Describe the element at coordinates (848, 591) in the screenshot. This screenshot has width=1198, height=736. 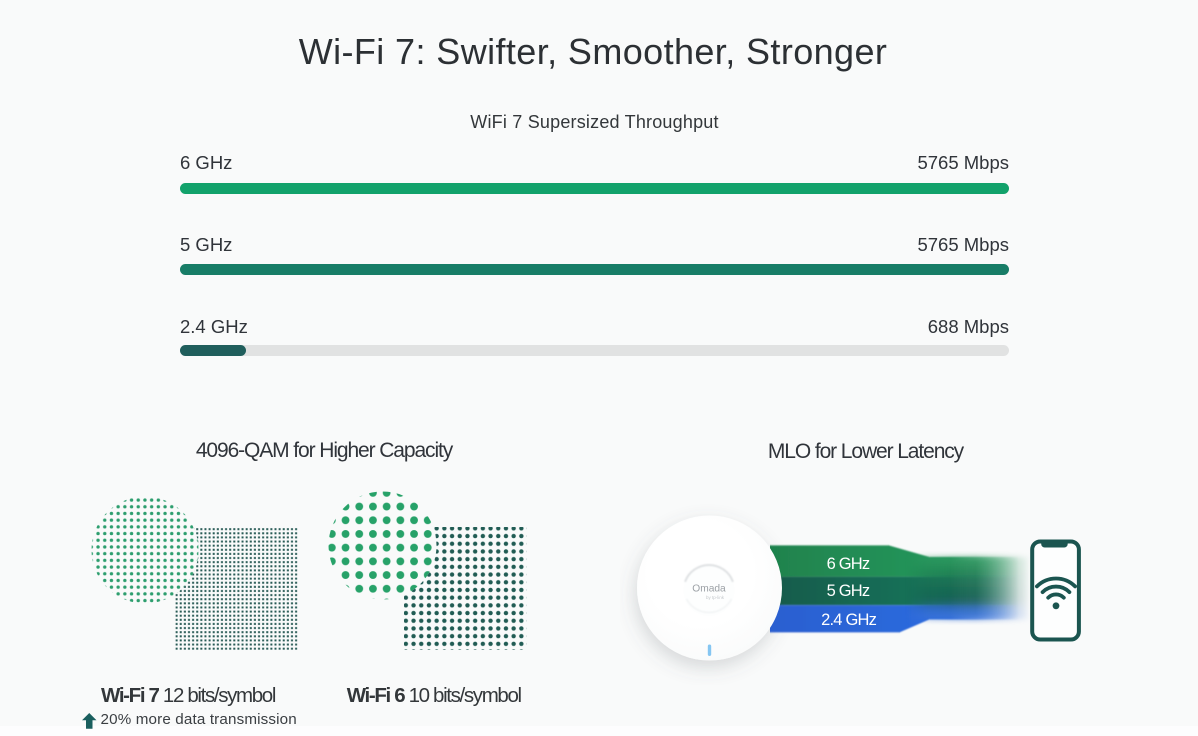
I see `svg-text: 5 GHz` at that location.